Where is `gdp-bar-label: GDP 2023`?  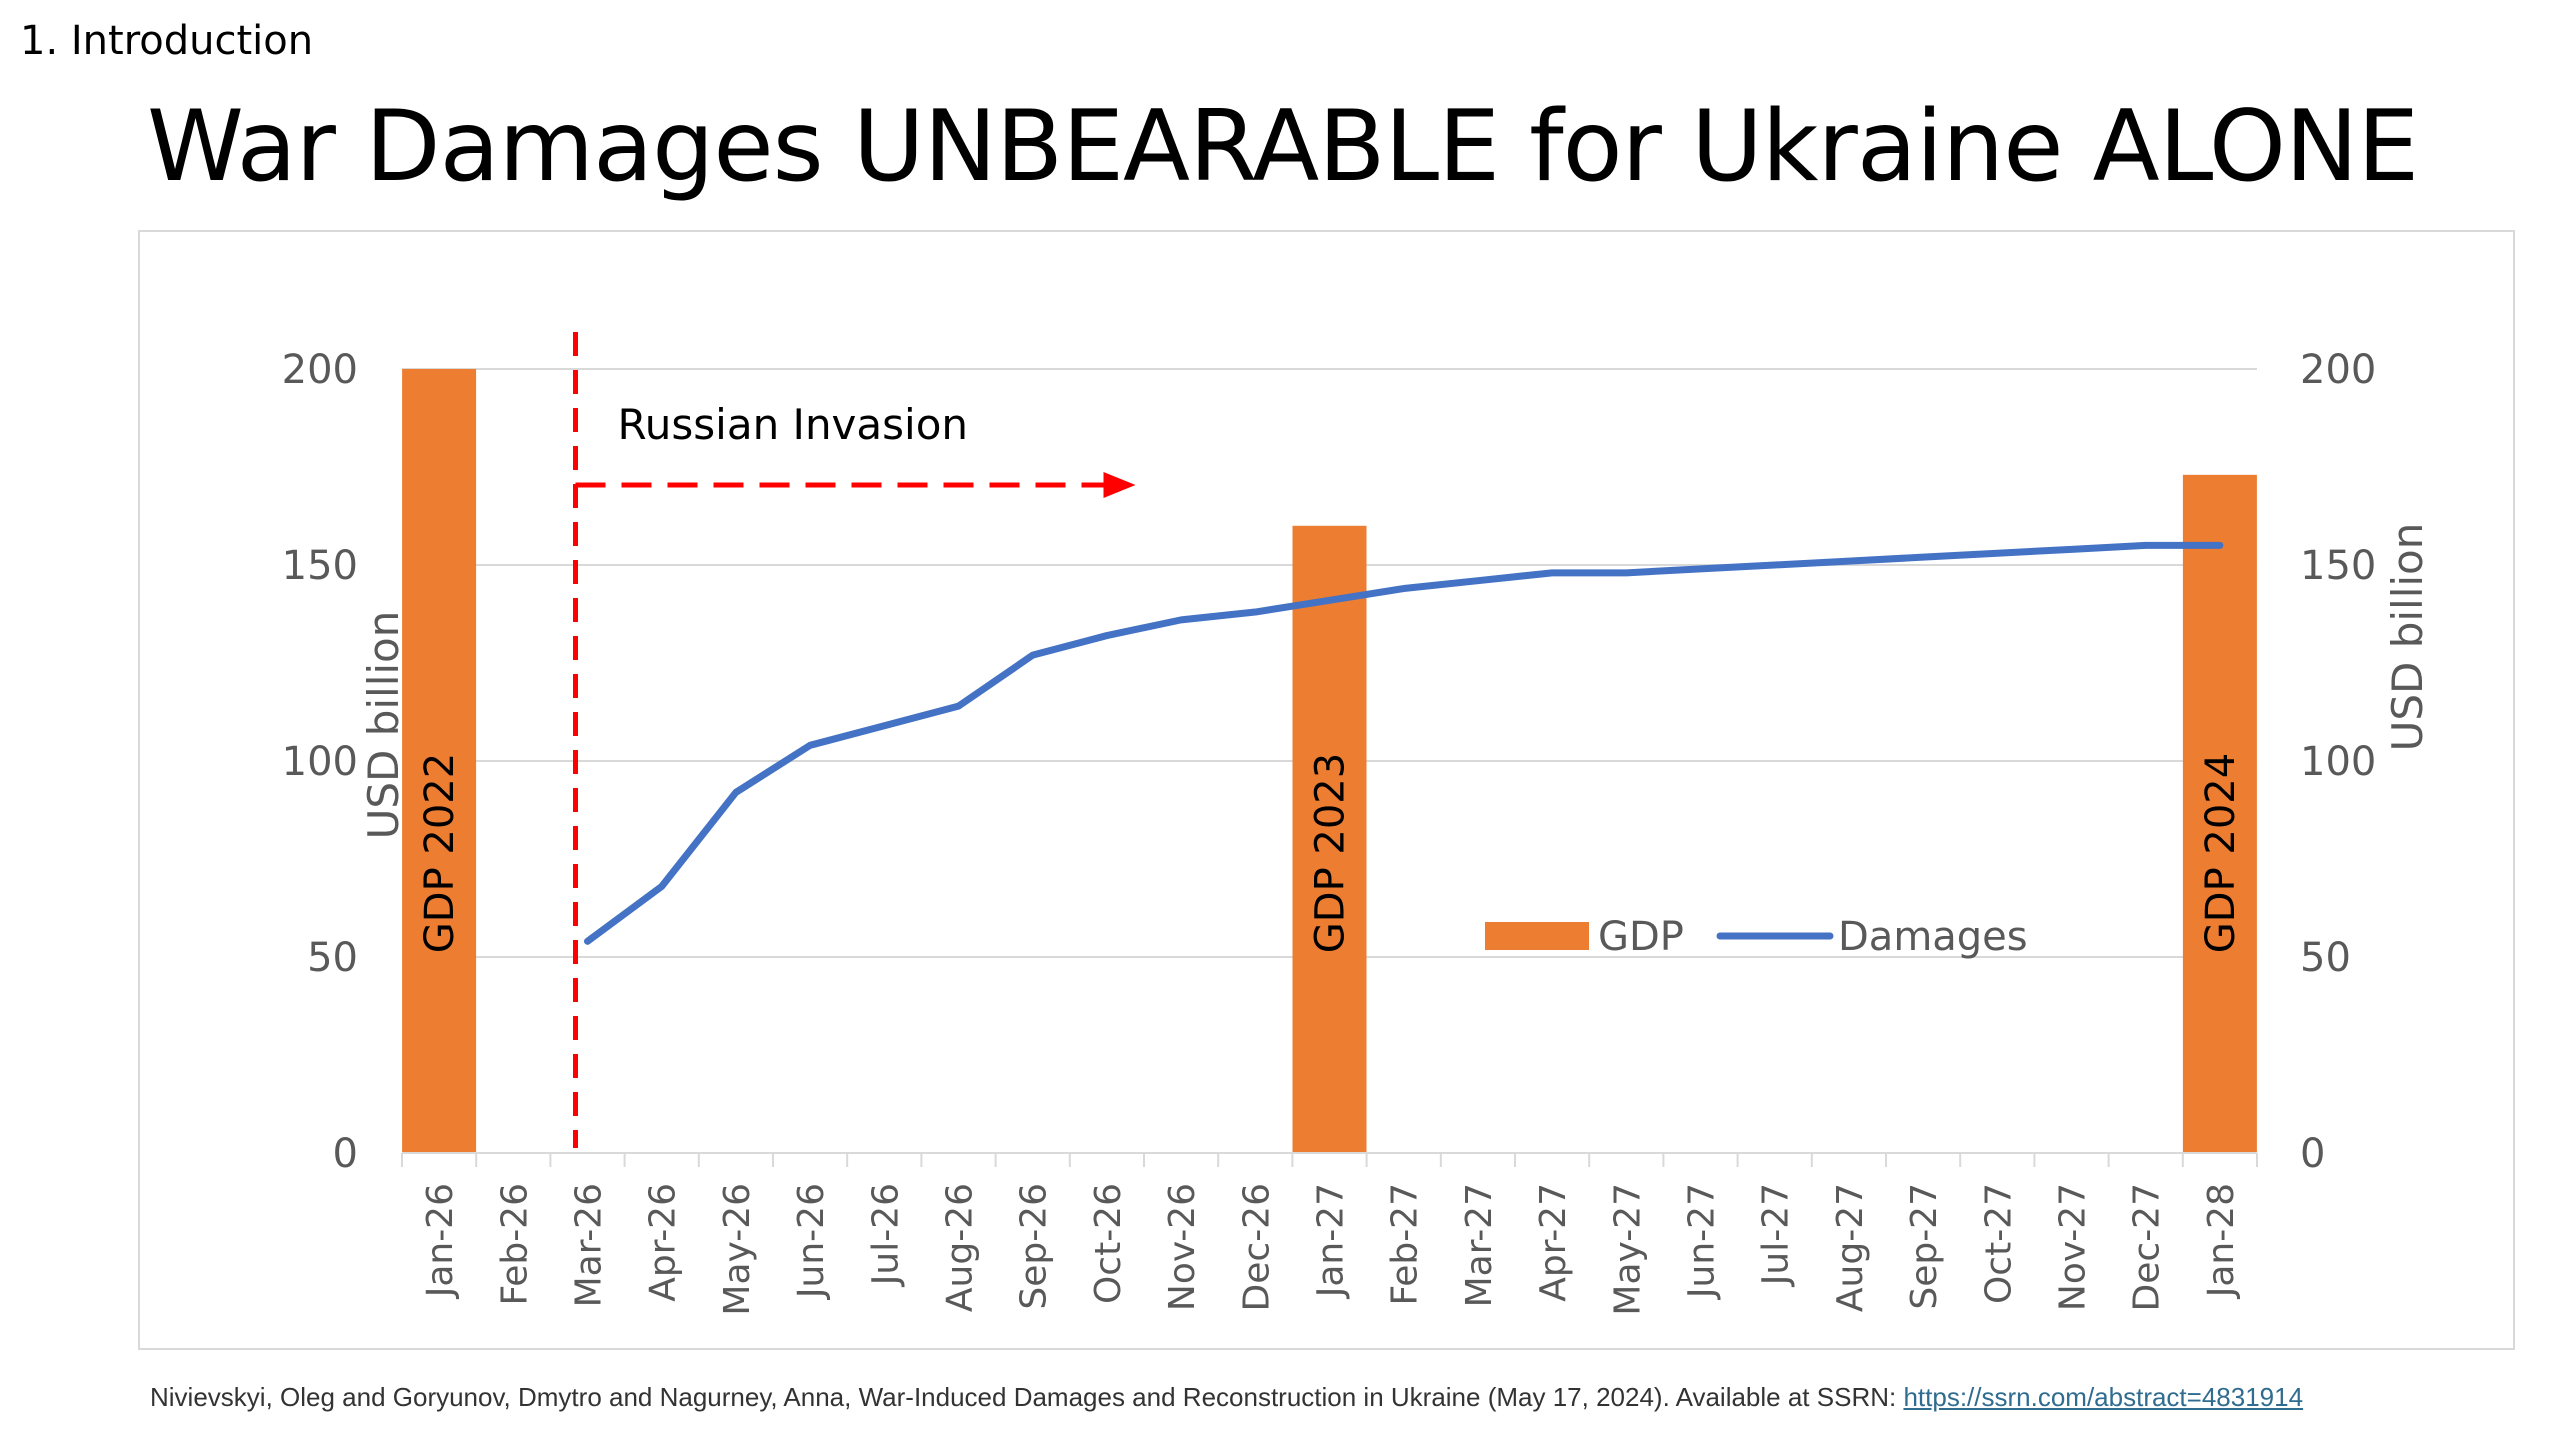 gdp-bar-label: GDP 2023 is located at coordinates (1331, 853).